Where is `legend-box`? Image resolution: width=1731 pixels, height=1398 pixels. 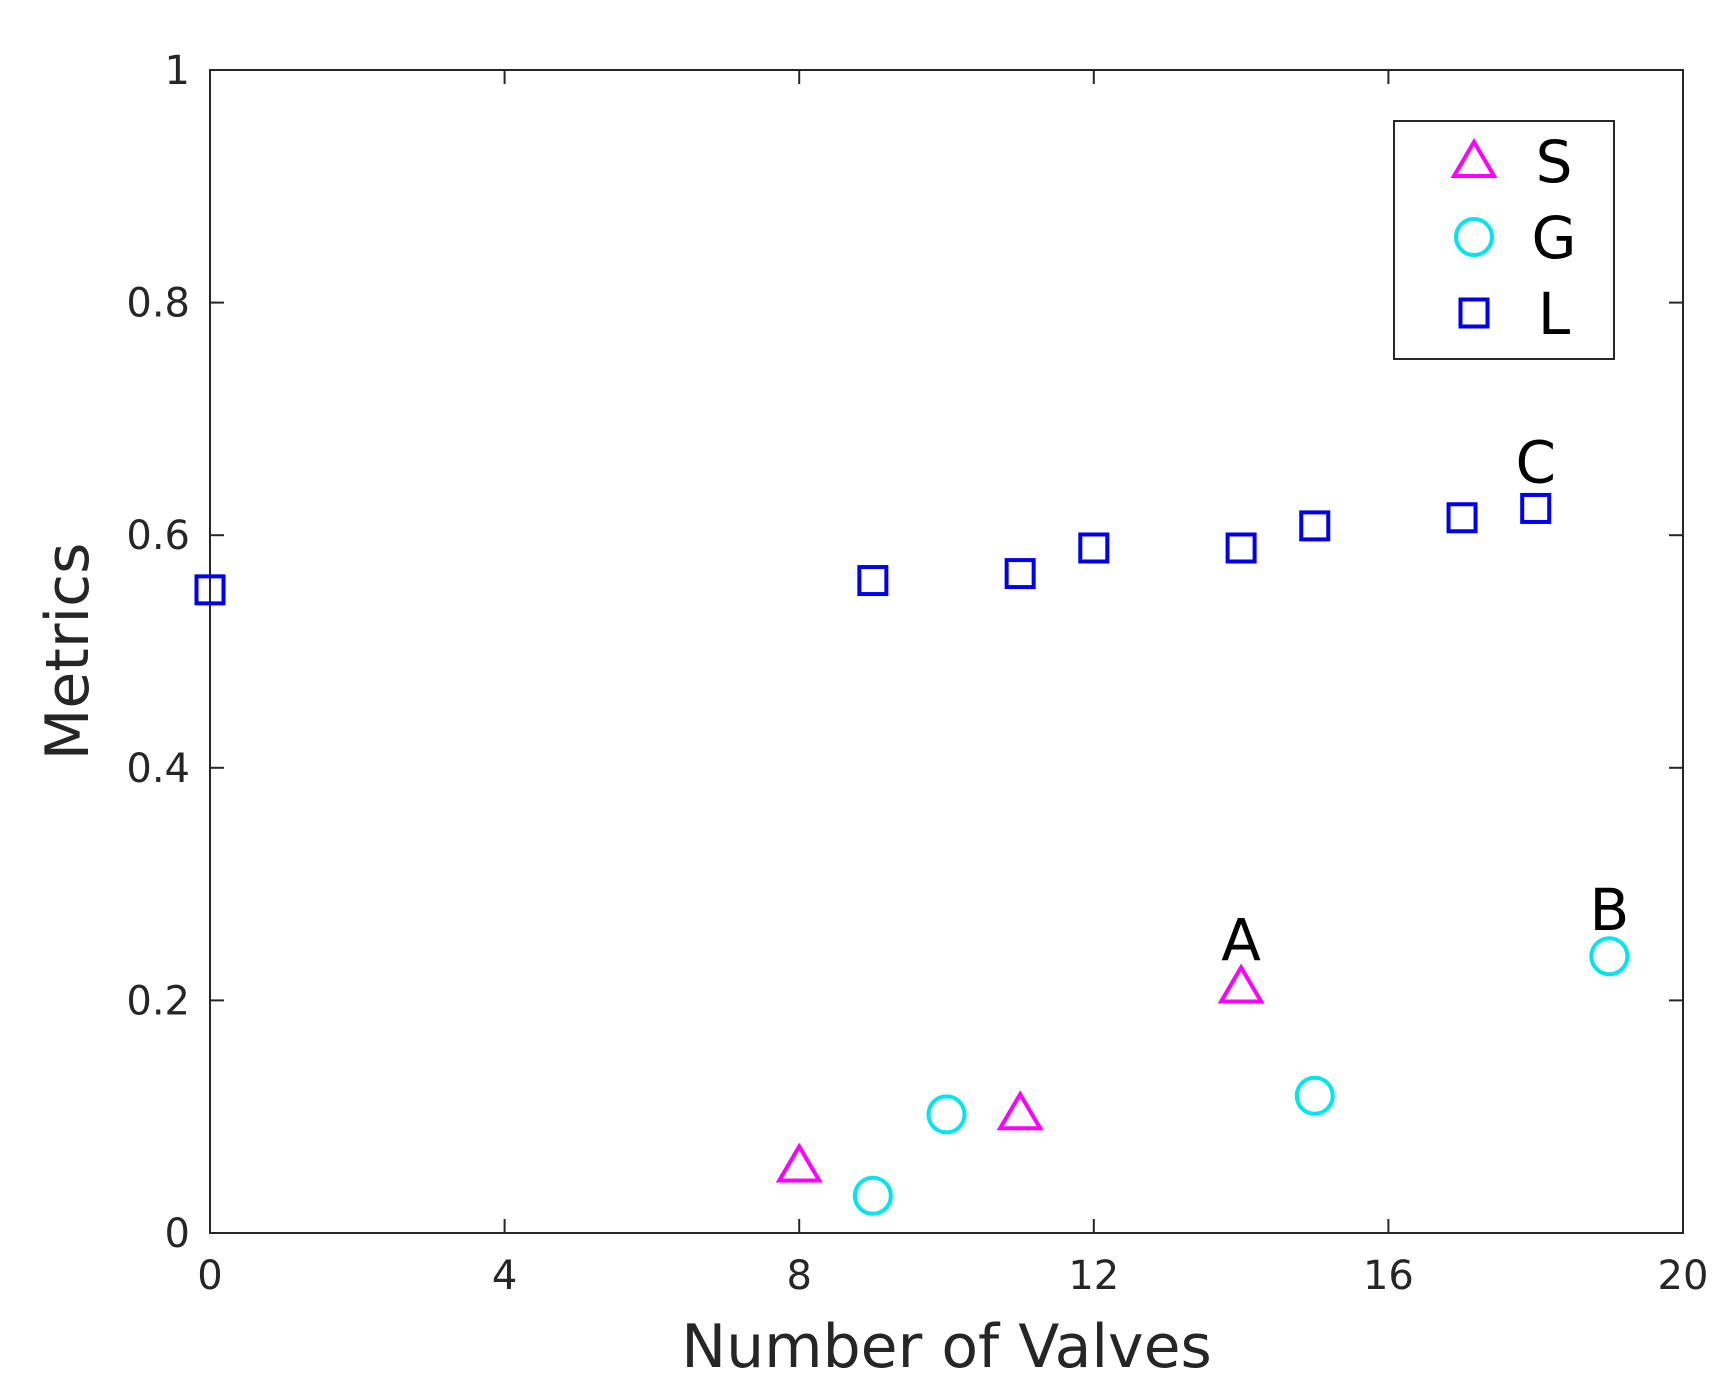 legend-box is located at coordinates (1504, 240).